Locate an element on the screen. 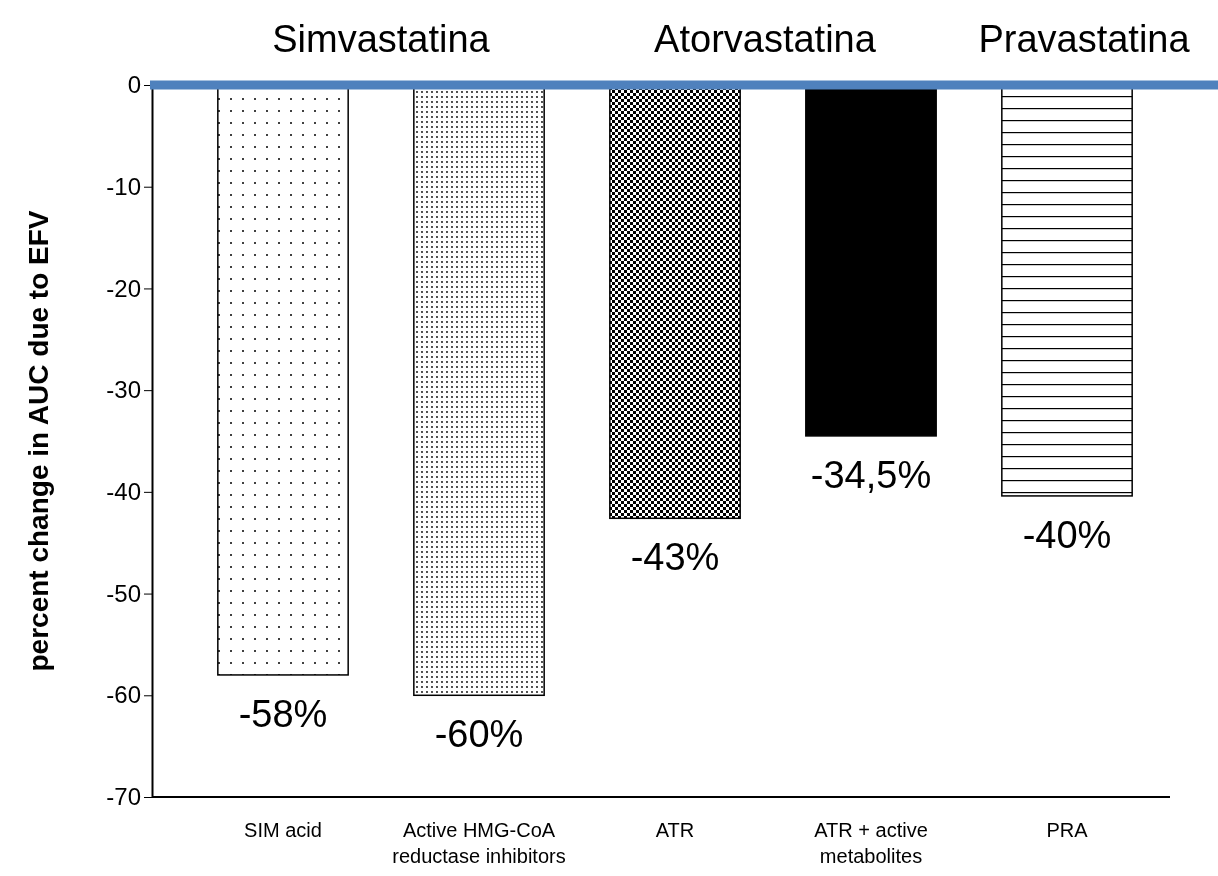 This screenshot has width=1218, height=876. text: Atorvastatina is located at coordinates (765, 39).